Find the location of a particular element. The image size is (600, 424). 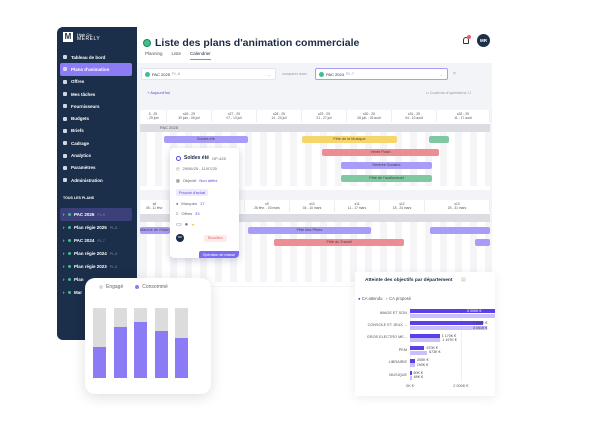

legend-consomme: Consommé is located at coordinates (151, 287).